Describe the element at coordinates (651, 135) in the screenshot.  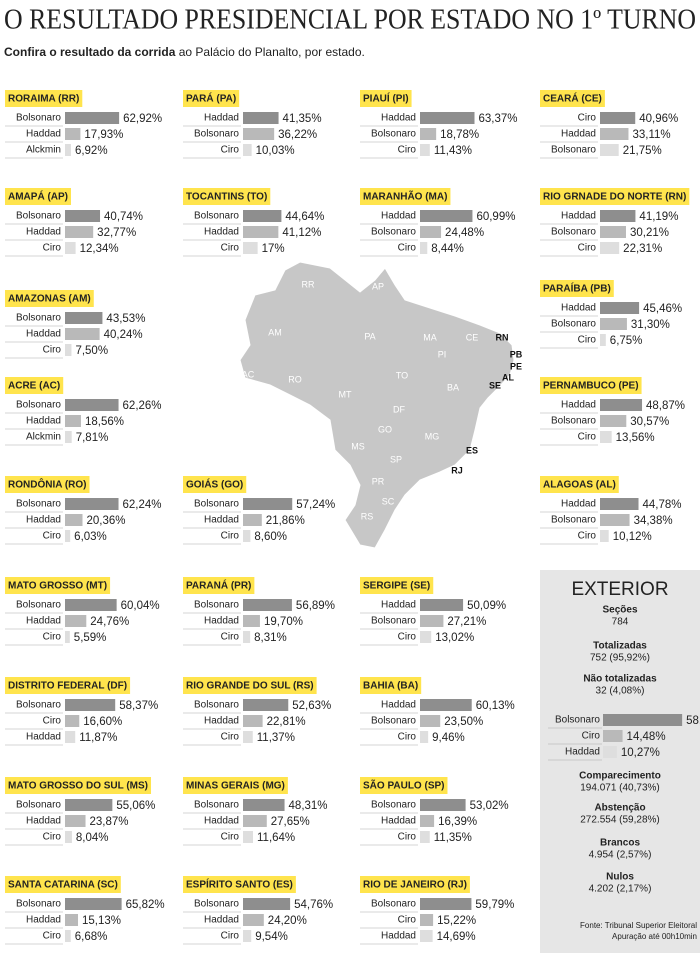
I see `value-label: 33,11%` at that location.